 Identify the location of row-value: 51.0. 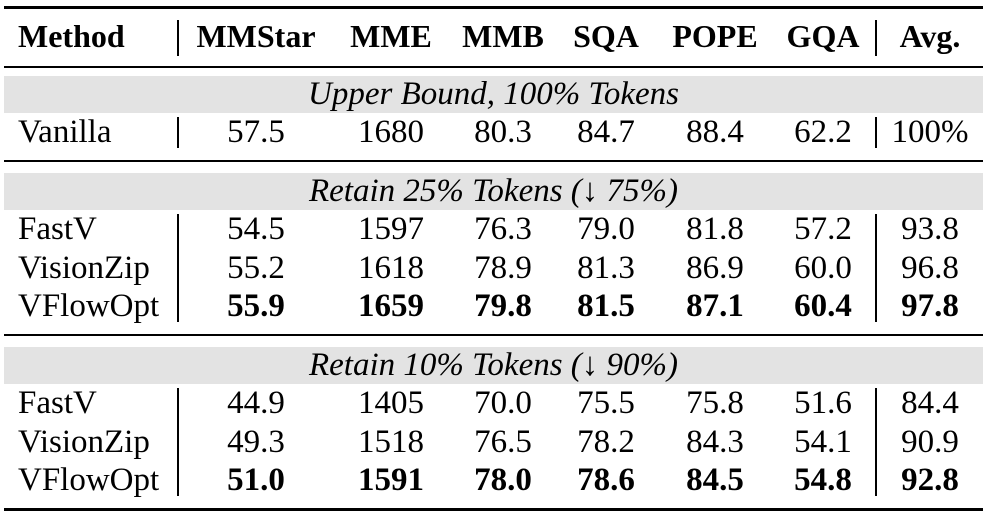
(256, 480).